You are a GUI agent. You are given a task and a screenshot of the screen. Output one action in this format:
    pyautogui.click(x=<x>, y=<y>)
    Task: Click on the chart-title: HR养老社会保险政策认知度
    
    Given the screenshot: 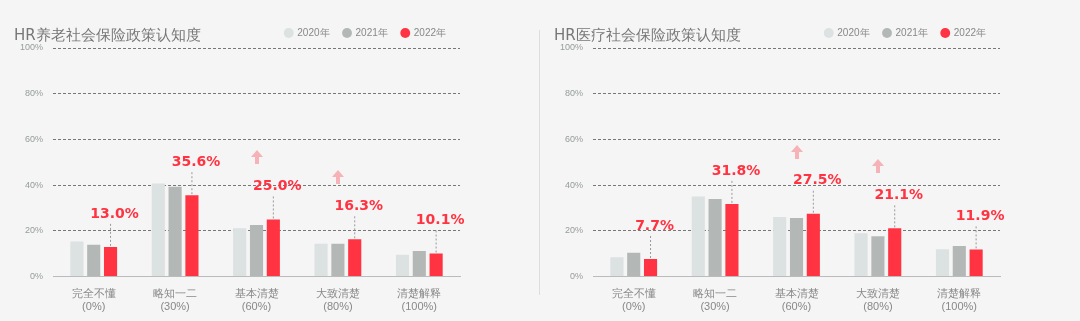 What is the action you would take?
    pyautogui.click(x=107, y=35)
    